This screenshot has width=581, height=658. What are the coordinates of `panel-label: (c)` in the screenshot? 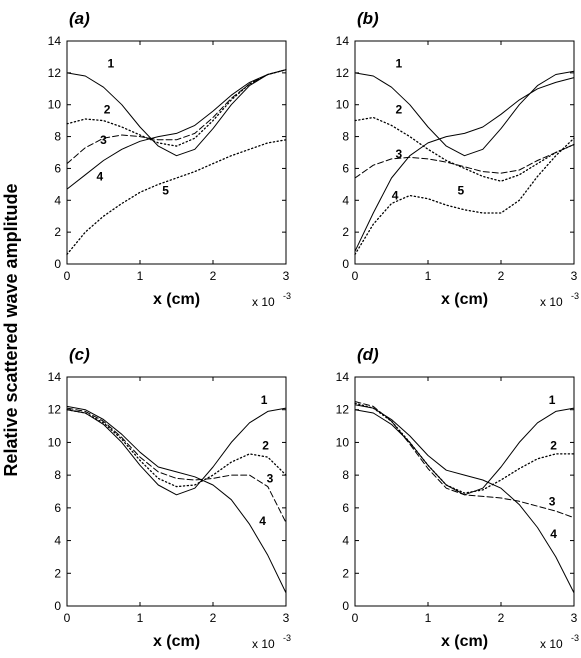 It's located at (79, 354).